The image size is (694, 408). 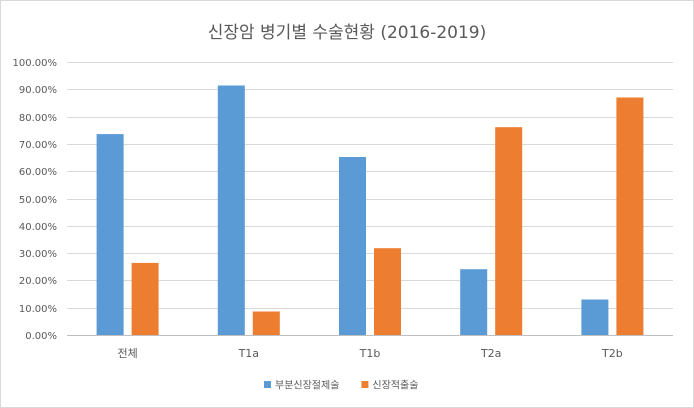 What do you see at coordinates (38, 145) in the screenshot?
I see `y-tick-label: 70.00%` at bounding box center [38, 145].